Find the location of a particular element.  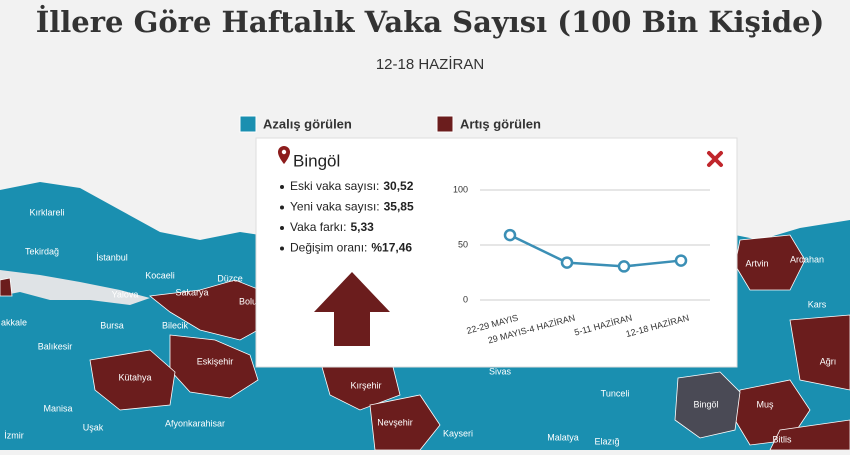

subtitle: 12-18 HAZİRAN is located at coordinates (430, 64).